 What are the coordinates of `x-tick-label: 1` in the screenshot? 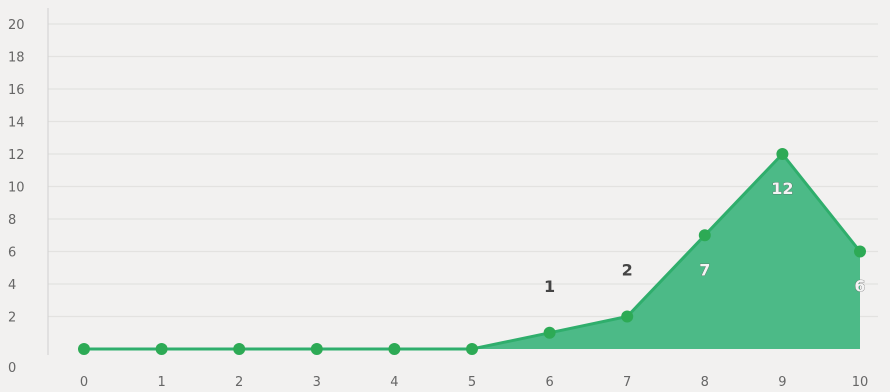 It's located at (161, 382).